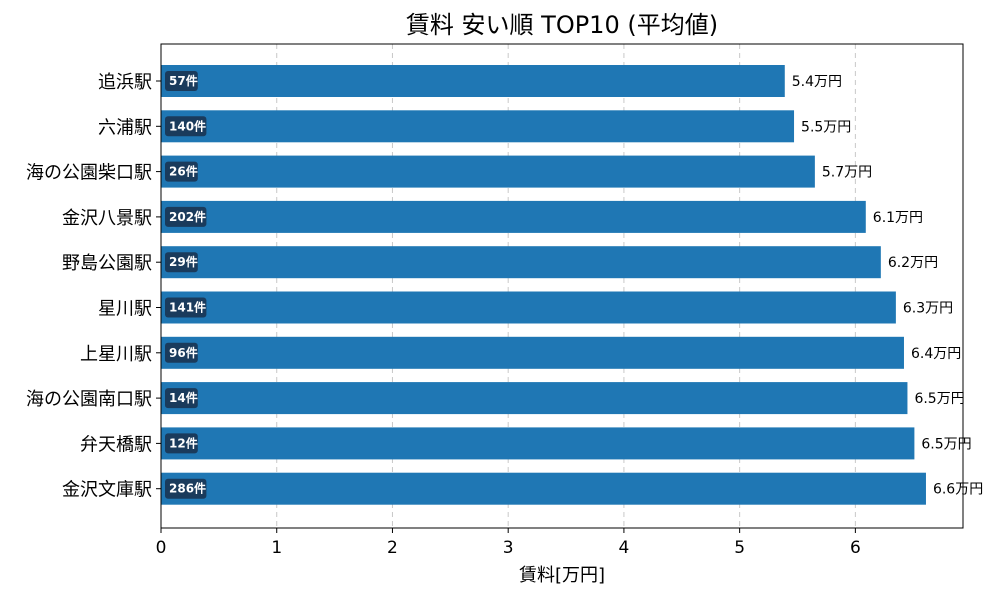  Describe the element at coordinates (958, 490) in the screenshot. I see `value-label: 6.6万円` at that location.